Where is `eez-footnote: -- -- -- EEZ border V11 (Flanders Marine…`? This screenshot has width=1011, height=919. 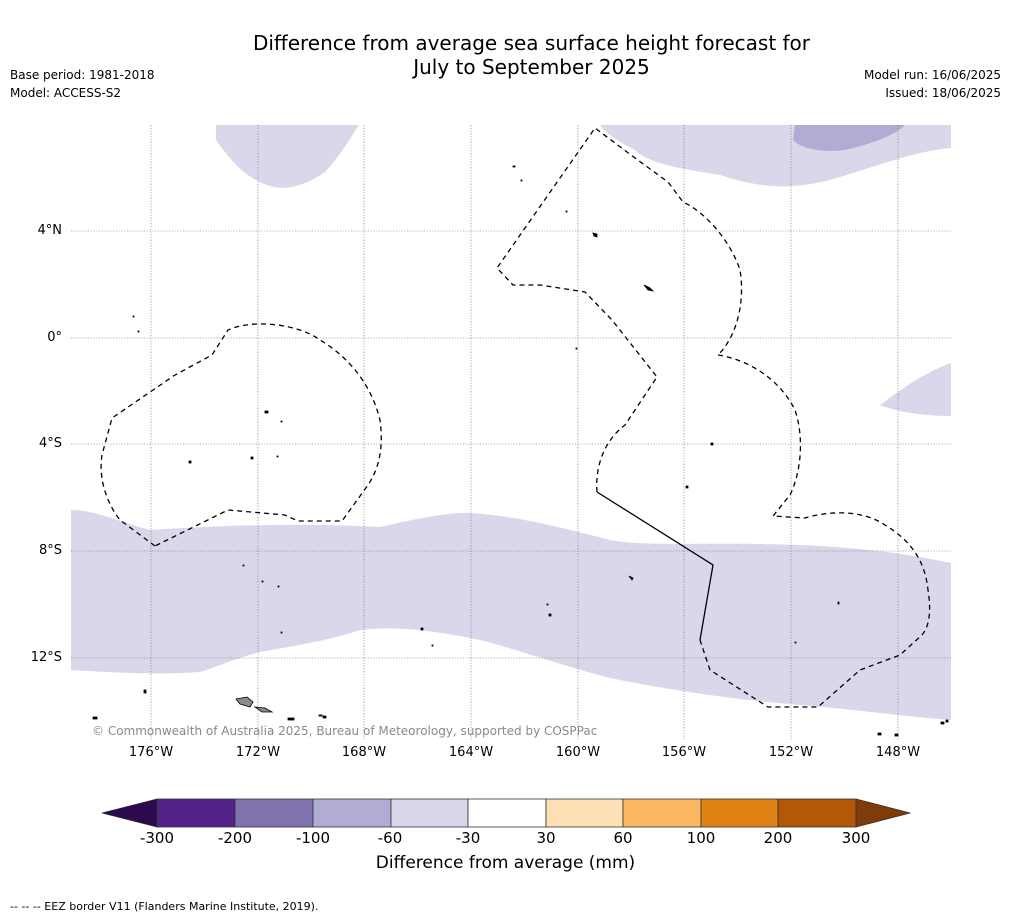 eez-footnote: -- -- -- EEZ border V11 (Flanders Marine… is located at coordinates (164, 906).